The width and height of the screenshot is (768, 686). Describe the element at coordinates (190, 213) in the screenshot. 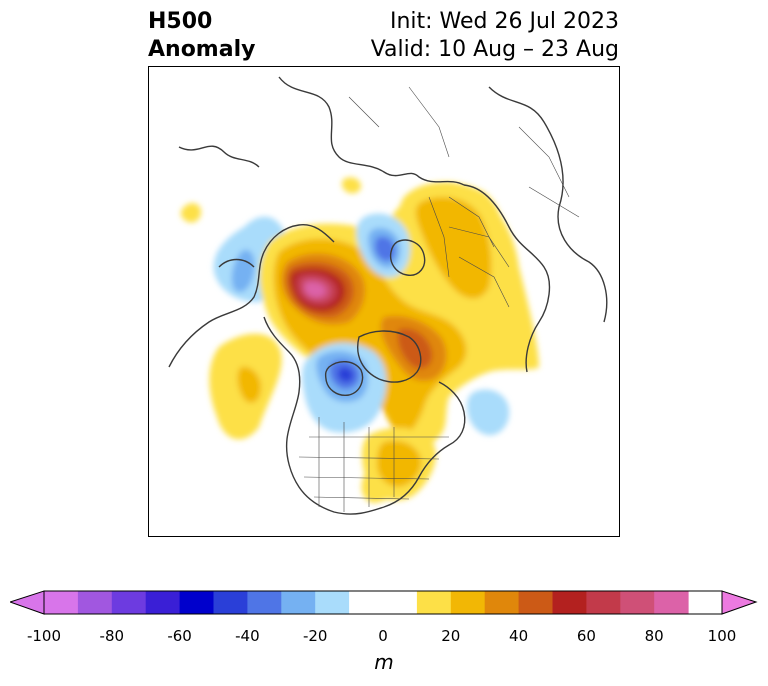

I see `ridge-small-east-siberia` at that location.